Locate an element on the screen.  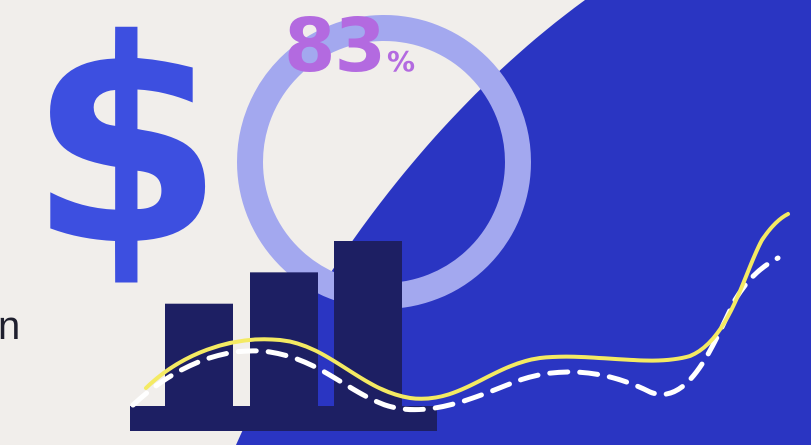
progress-unit: % is located at coordinates (401, 61).